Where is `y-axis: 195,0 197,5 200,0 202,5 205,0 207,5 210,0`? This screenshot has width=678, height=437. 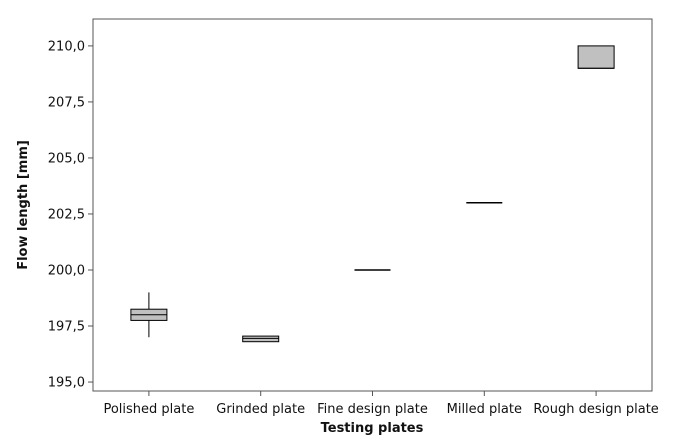
y-axis: 195,0 197,5 200,0 202,5 205,0 207,5 210,0 is located at coordinates (70, 215).